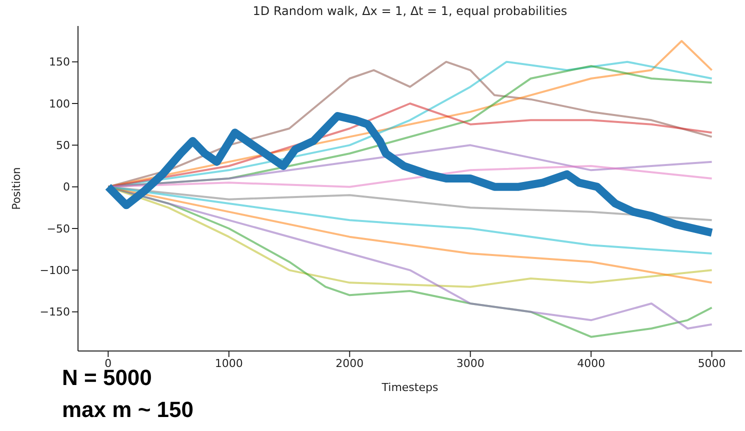 The width and height of the screenshot is (745, 431). I want to click on x-tick-label: 1000, so click(228, 363).